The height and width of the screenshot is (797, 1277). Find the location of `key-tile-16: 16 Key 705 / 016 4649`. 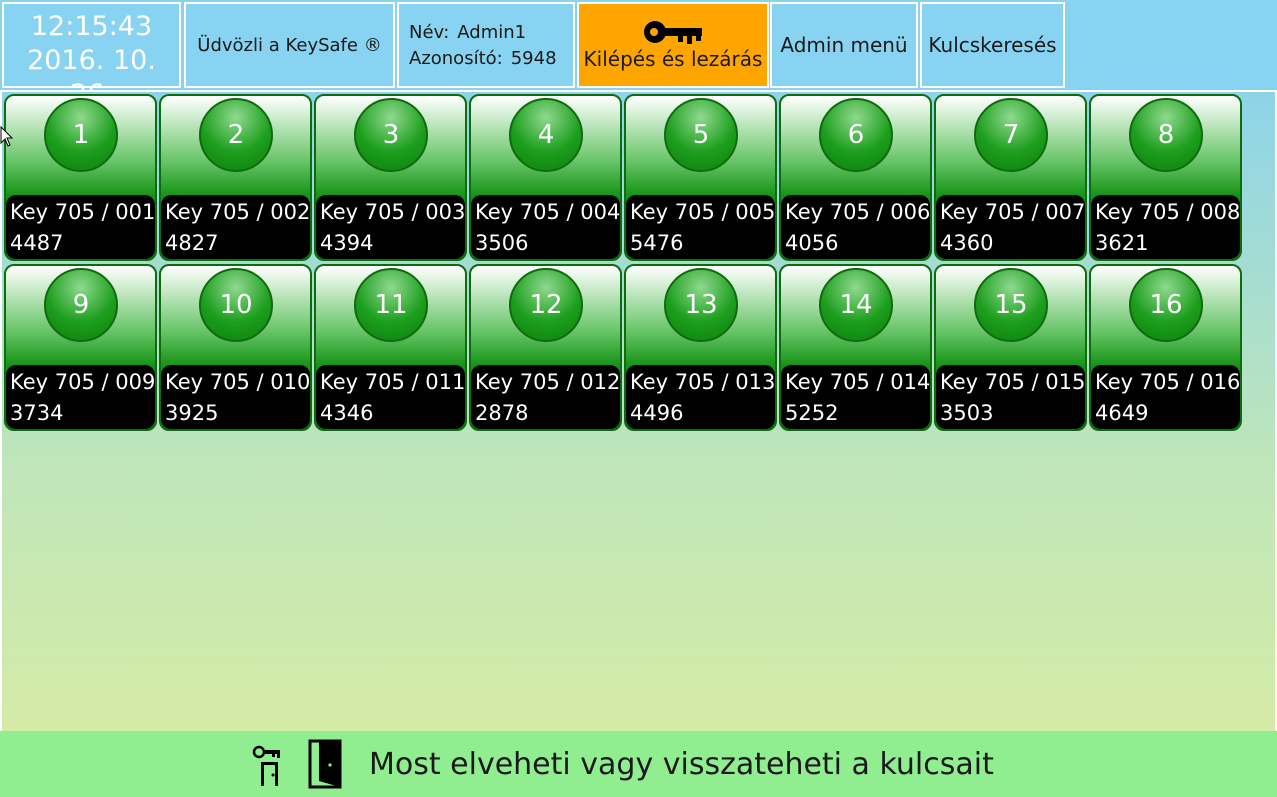

key-tile-16: 16 Key 705 / 016 4649 is located at coordinates (1165, 347).